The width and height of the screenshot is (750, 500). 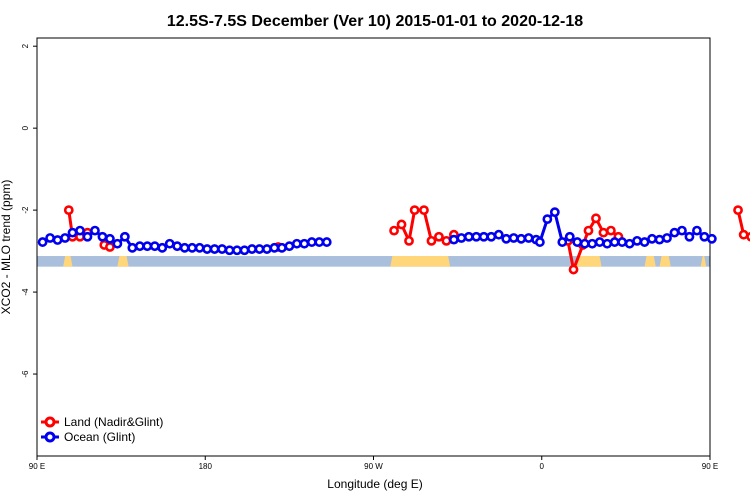 What do you see at coordinates (50, 437) in the screenshot?
I see `legend-ocean-marker` at bounding box center [50, 437].